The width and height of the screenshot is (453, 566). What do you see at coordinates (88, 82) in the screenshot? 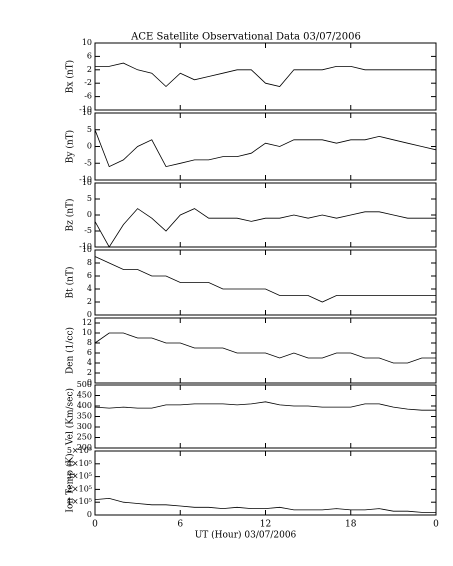
I see `y-tick-label: -2` at bounding box center [88, 82].